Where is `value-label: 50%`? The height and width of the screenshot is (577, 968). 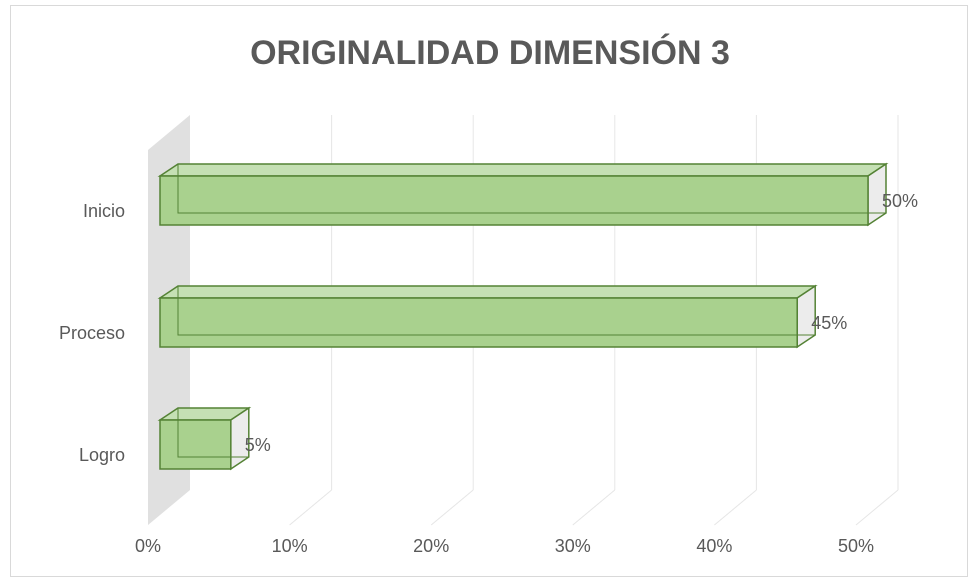
value-label: 50% is located at coordinates (900, 201).